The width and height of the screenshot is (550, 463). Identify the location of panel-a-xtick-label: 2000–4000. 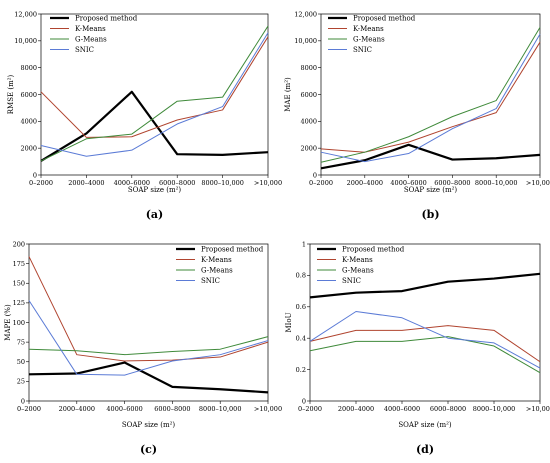
(86, 183).